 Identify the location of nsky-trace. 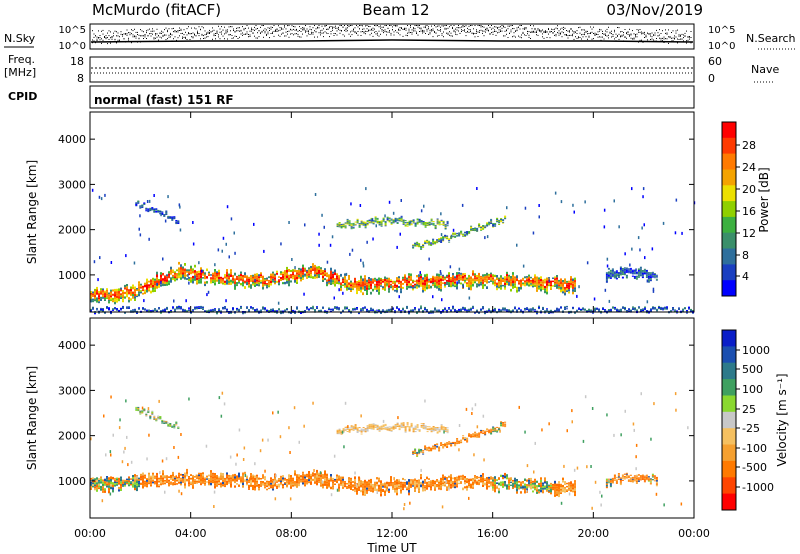
(392, 41).